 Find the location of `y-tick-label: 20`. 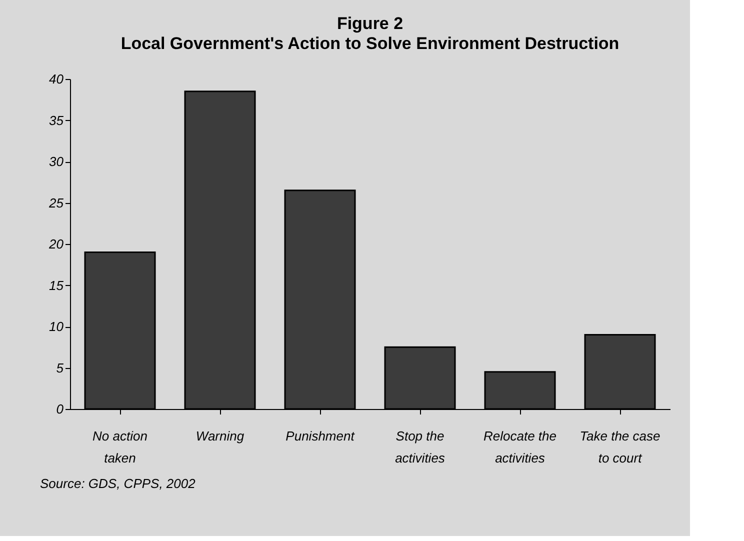

y-tick-label: 20 is located at coordinates (56, 244).